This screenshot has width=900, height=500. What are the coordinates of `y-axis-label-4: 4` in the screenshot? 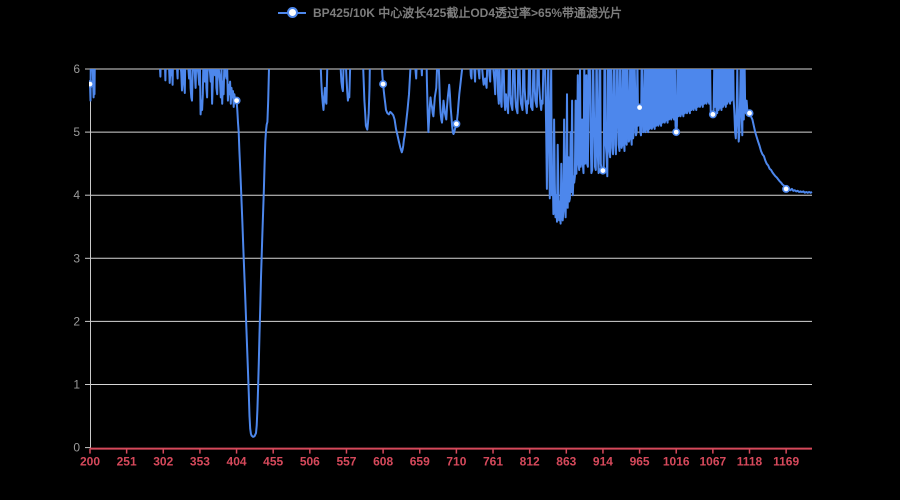 It's located at (76, 195).